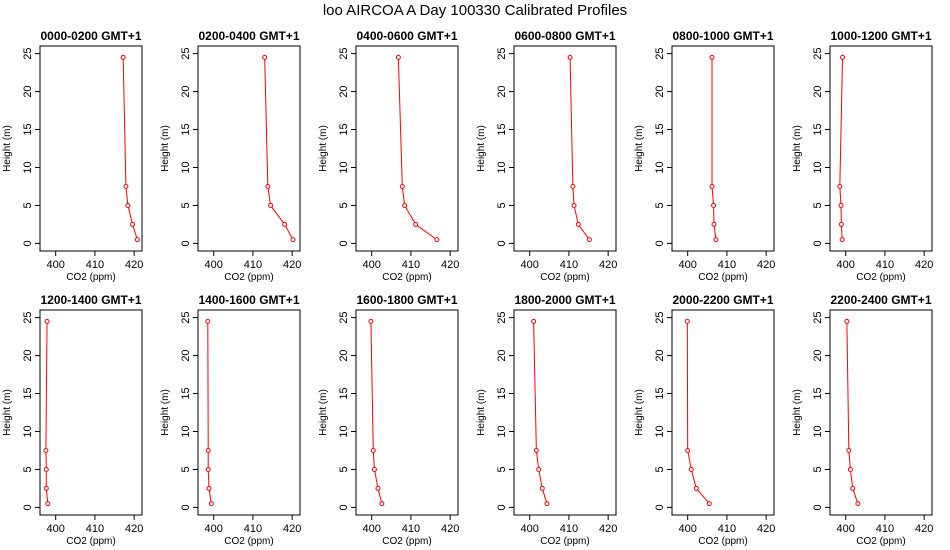 The width and height of the screenshot is (950, 550). I want to click on panel-title: 2200-2400 GMT+1, so click(880, 300).